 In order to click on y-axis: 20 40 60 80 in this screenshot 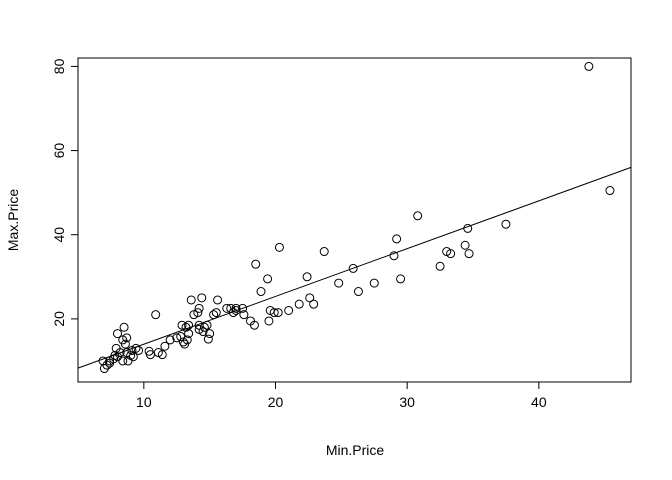, I will do `click(64, 192)`.